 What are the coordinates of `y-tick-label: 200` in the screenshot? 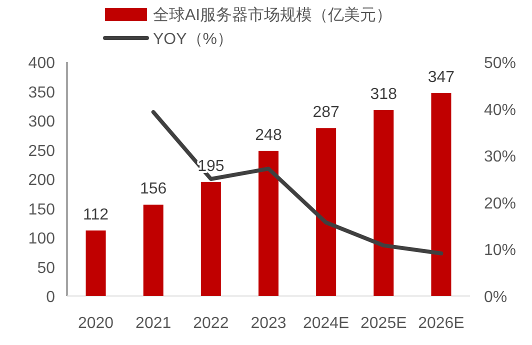 It's located at (42, 180).